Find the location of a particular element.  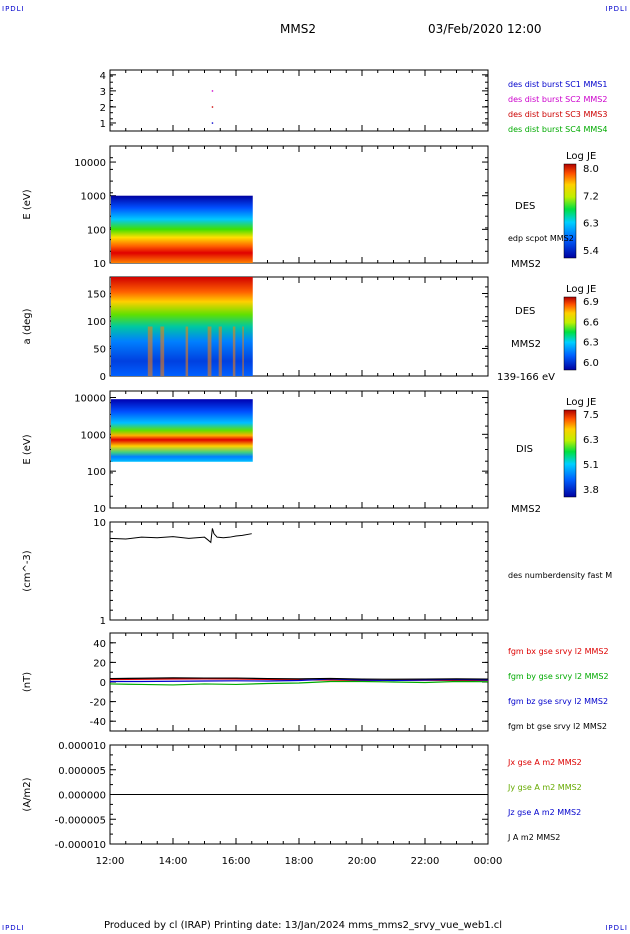

fgm-line-bz is located at coordinates (299, 680).